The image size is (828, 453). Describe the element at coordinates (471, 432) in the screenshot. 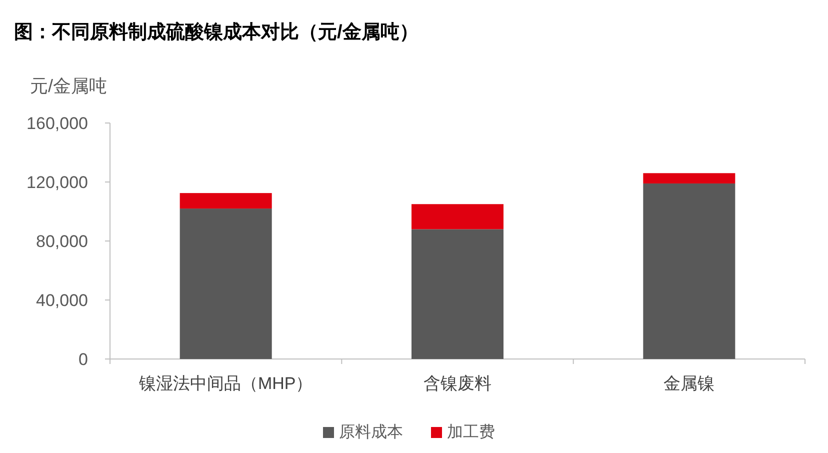

I see `legend-label: 加工费` at that location.